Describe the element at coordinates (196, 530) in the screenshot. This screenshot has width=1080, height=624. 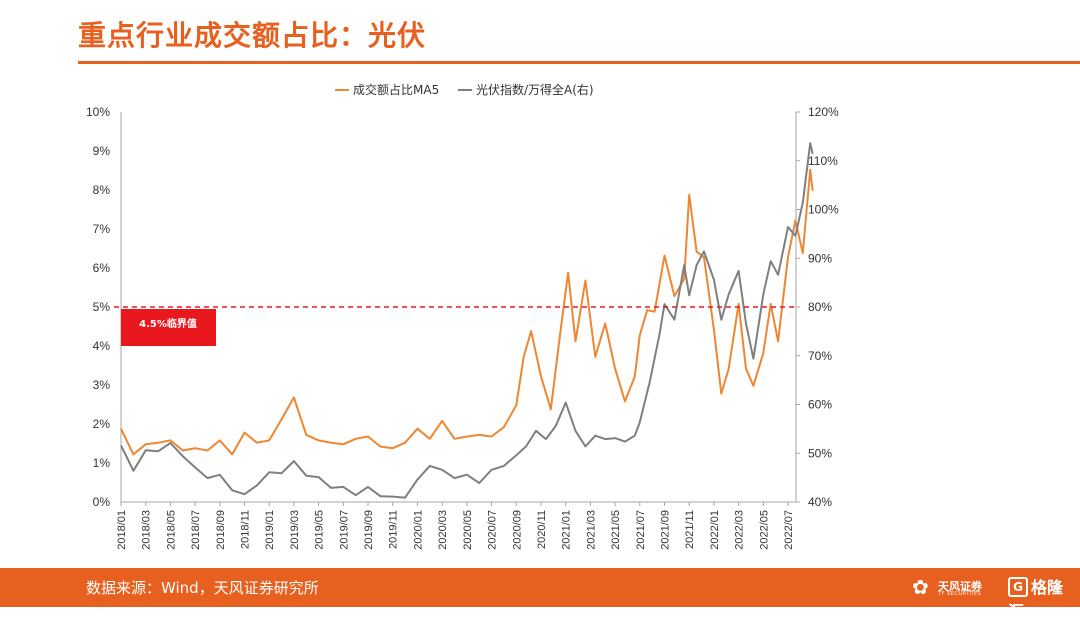
I see `x-tick-label: 2018/07` at that location.